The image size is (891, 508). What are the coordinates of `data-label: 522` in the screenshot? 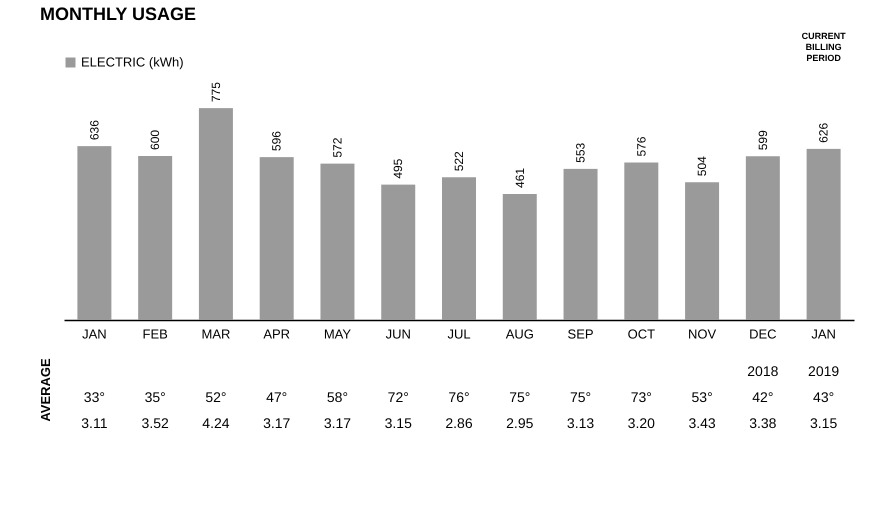 It's located at (459, 161).